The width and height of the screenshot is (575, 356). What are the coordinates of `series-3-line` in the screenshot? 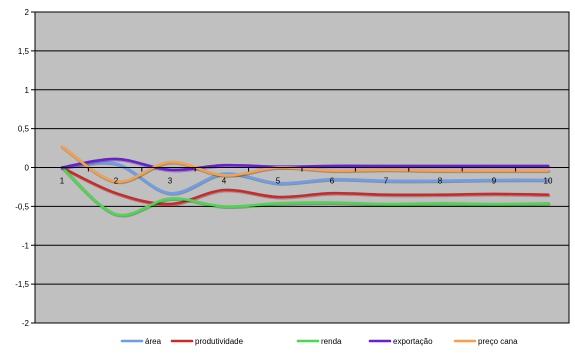 It's located at (305, 191).